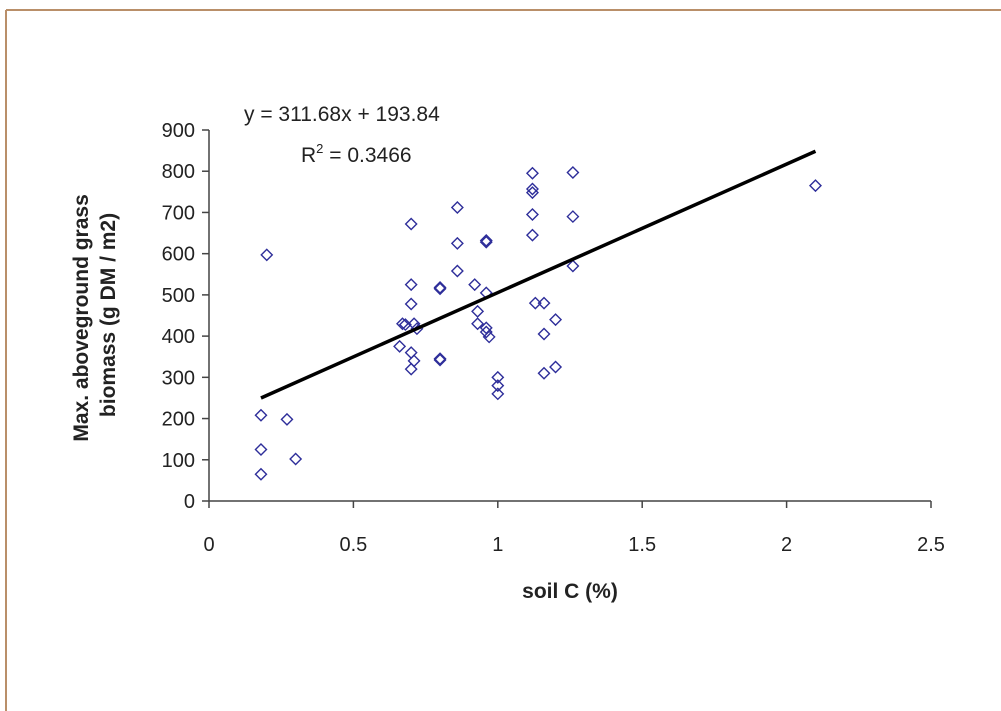  Describe the element at coordinates (178, 255) in the screenshot. I see `y-tick-label: 600` at that location.